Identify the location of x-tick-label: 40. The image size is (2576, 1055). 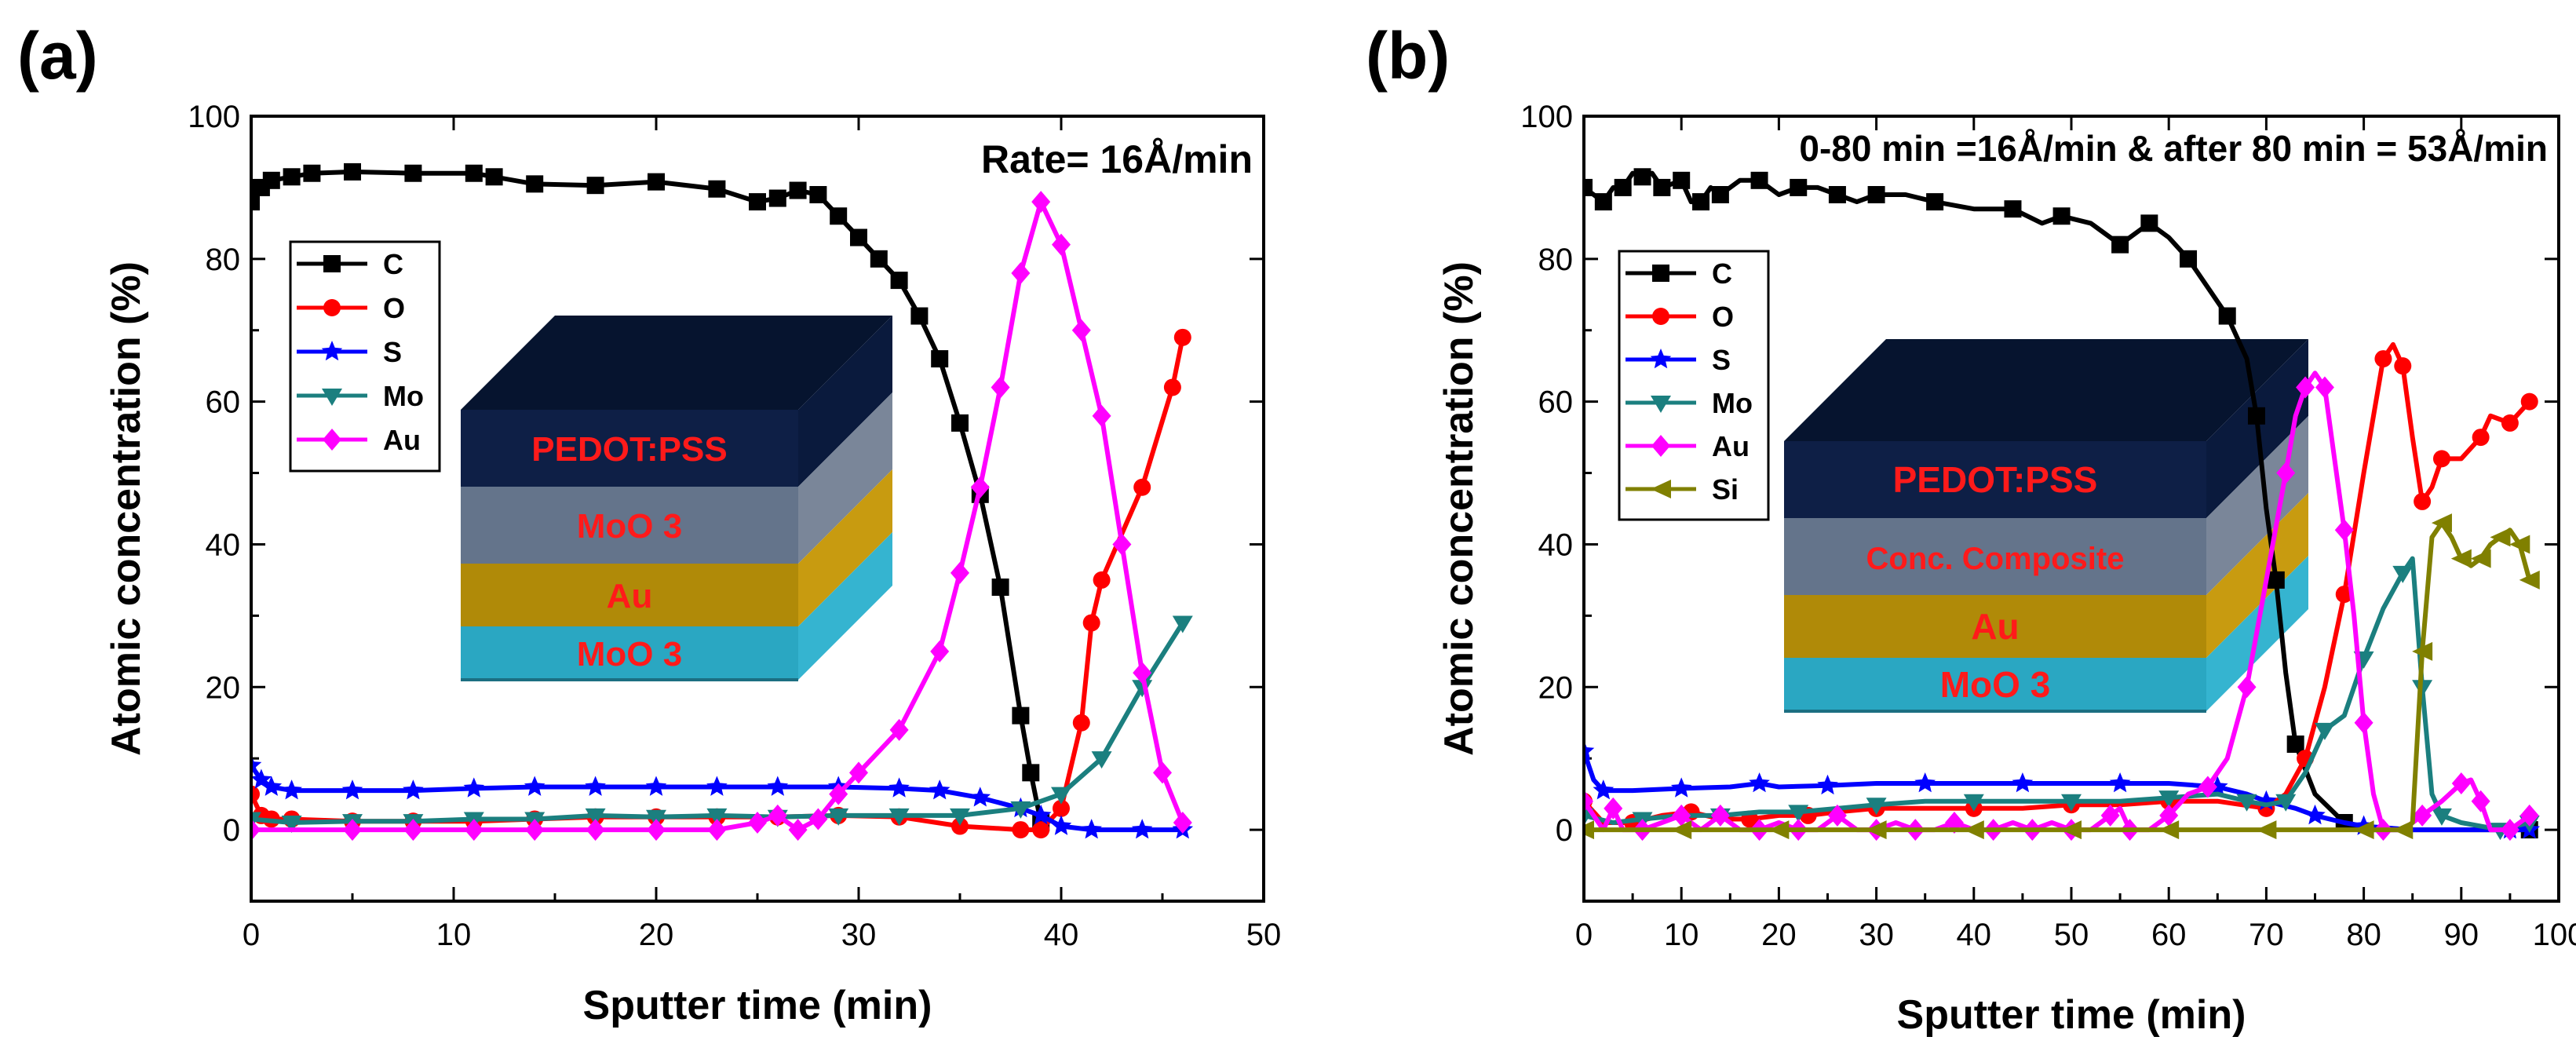
(1974, 935).